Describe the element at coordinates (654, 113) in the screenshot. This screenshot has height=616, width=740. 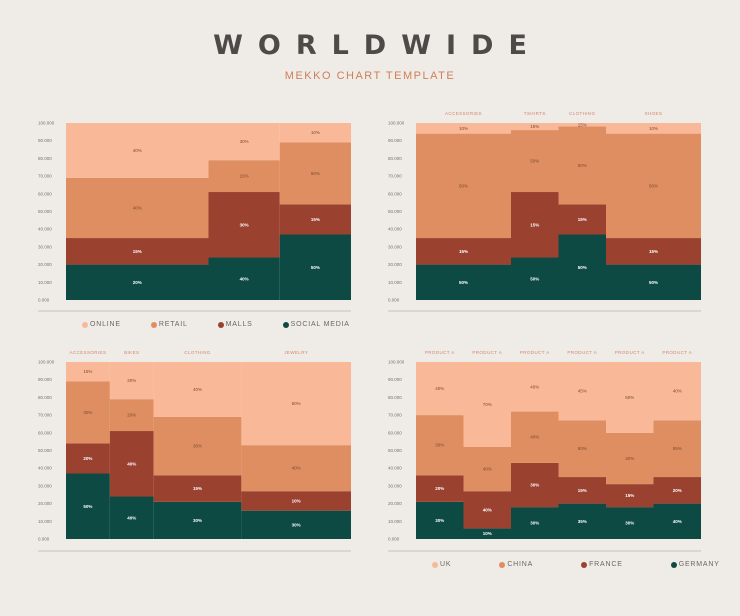
I see `category-label: SHOES` at that location.